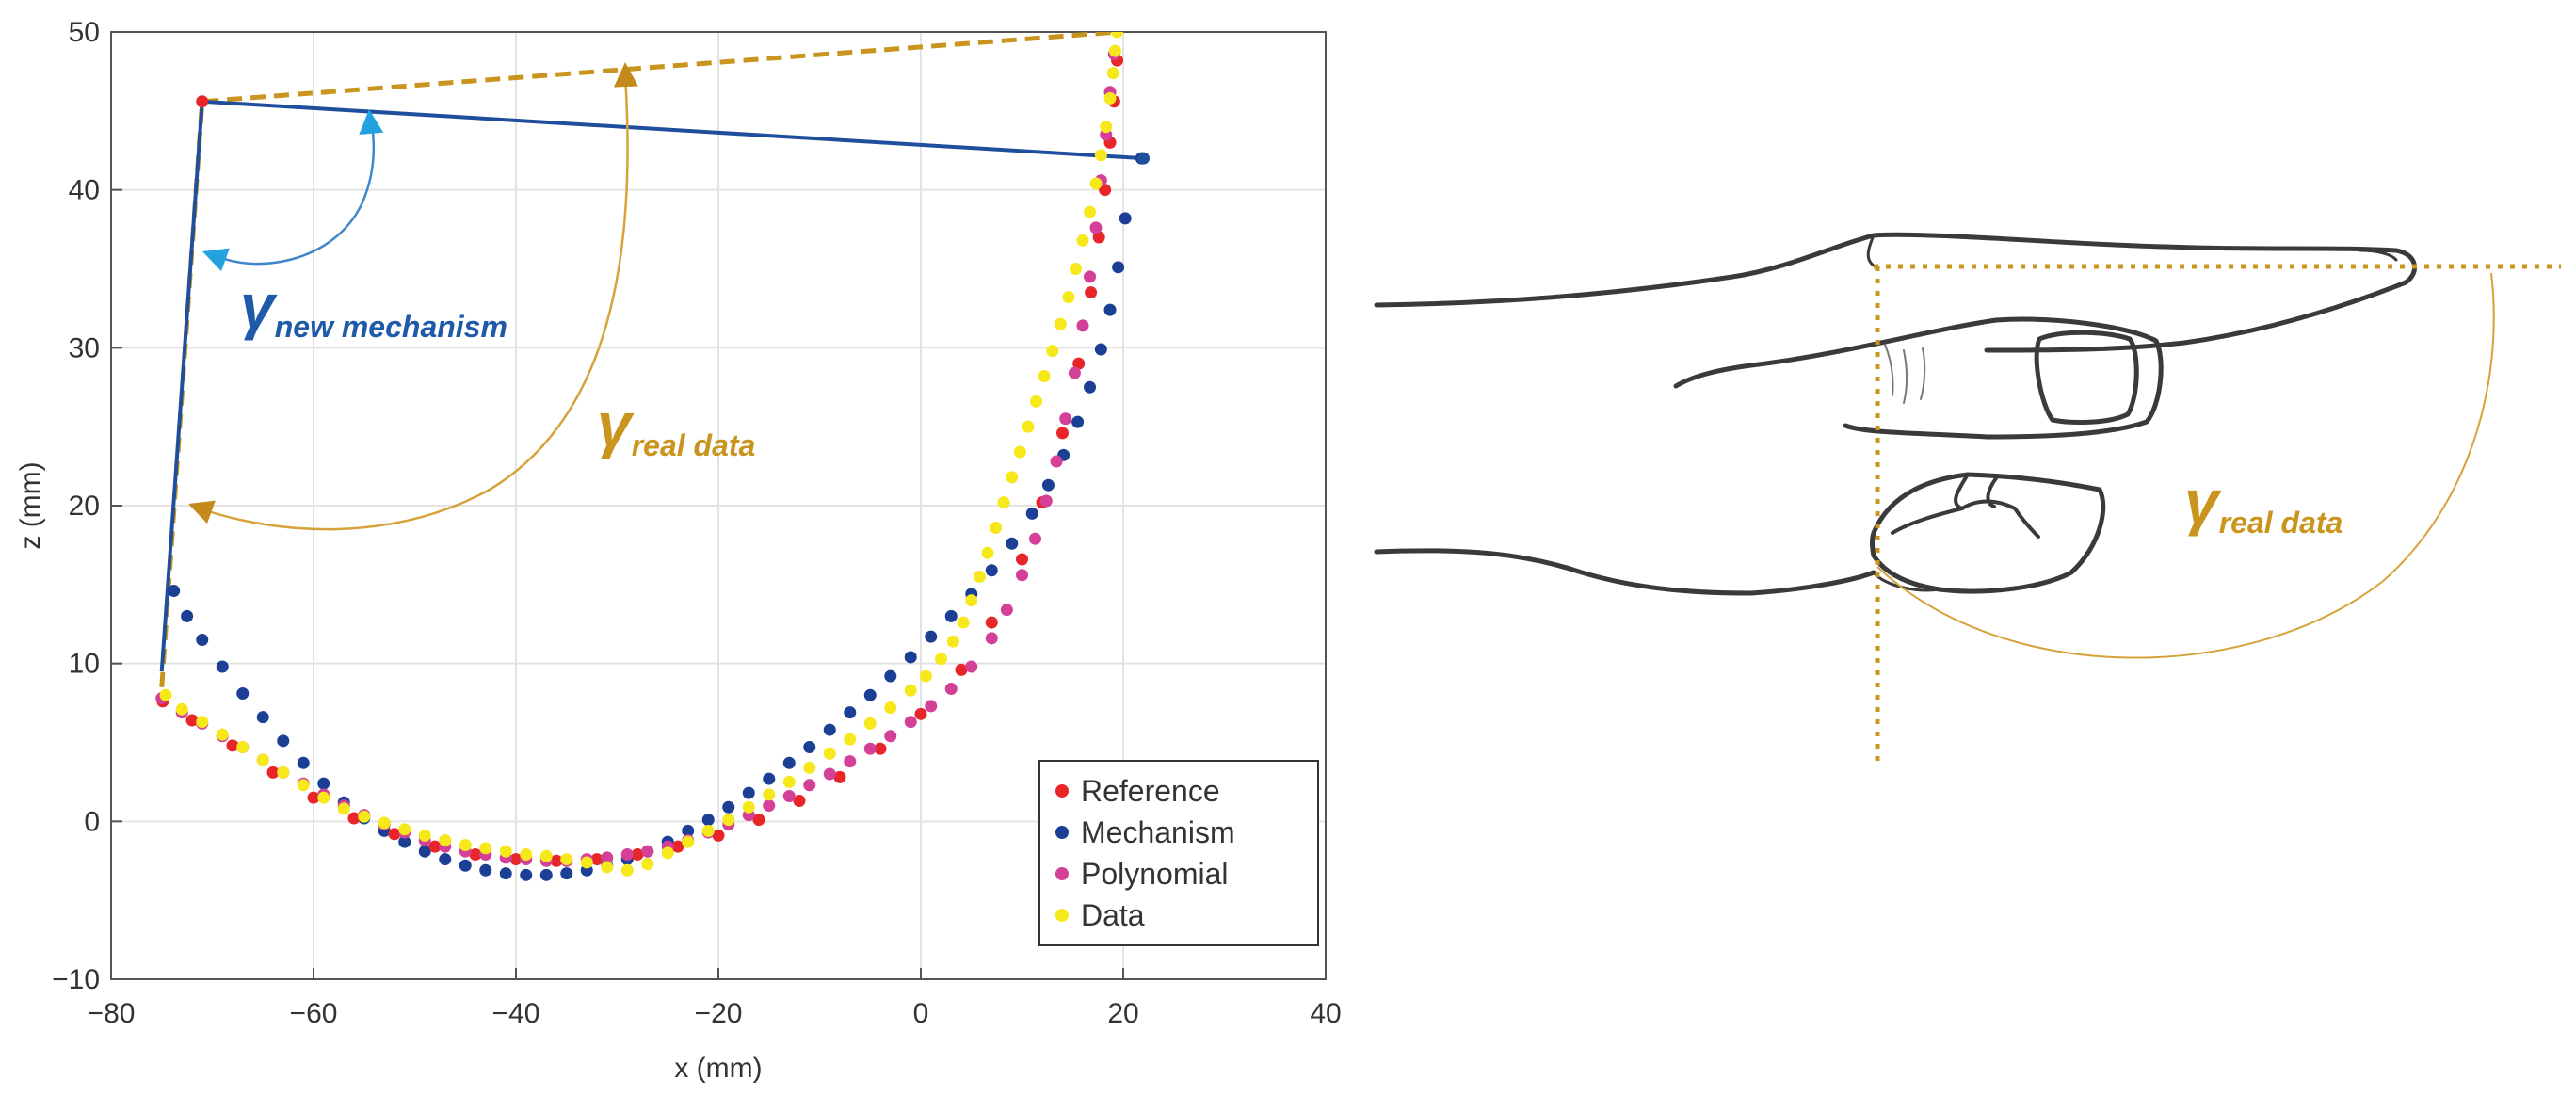  Describe the element at coordinates (216, 260) in the screenshot. I see `new-mechanism-arrow-start` at that location.